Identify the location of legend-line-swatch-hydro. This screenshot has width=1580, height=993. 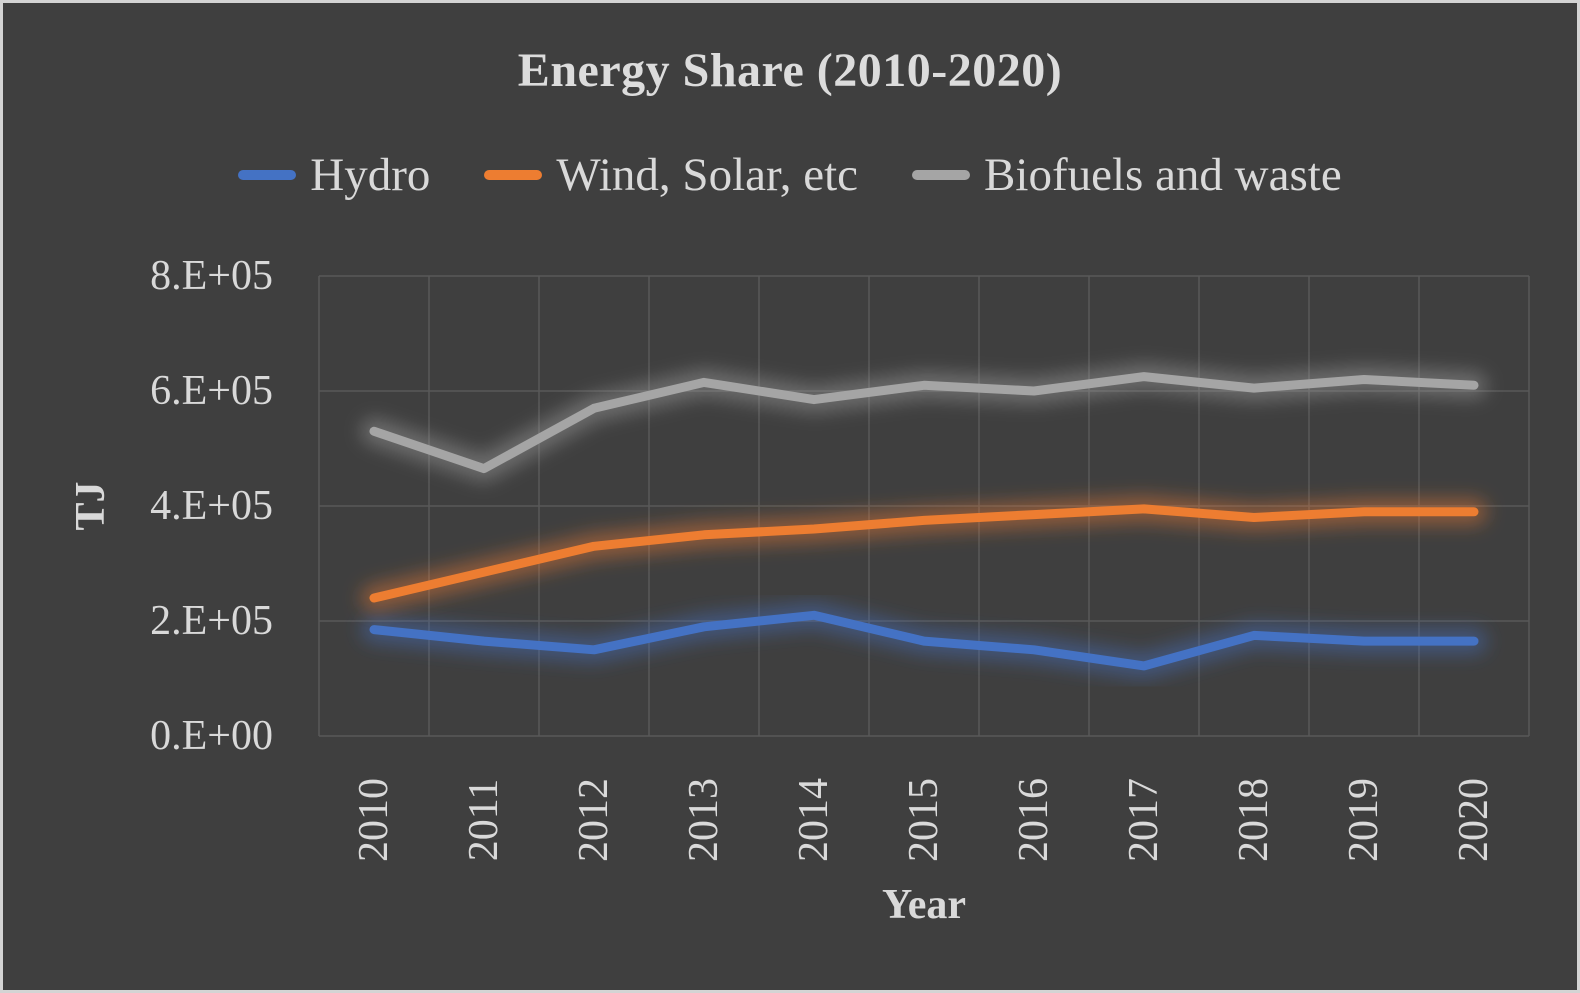
(267, 175).